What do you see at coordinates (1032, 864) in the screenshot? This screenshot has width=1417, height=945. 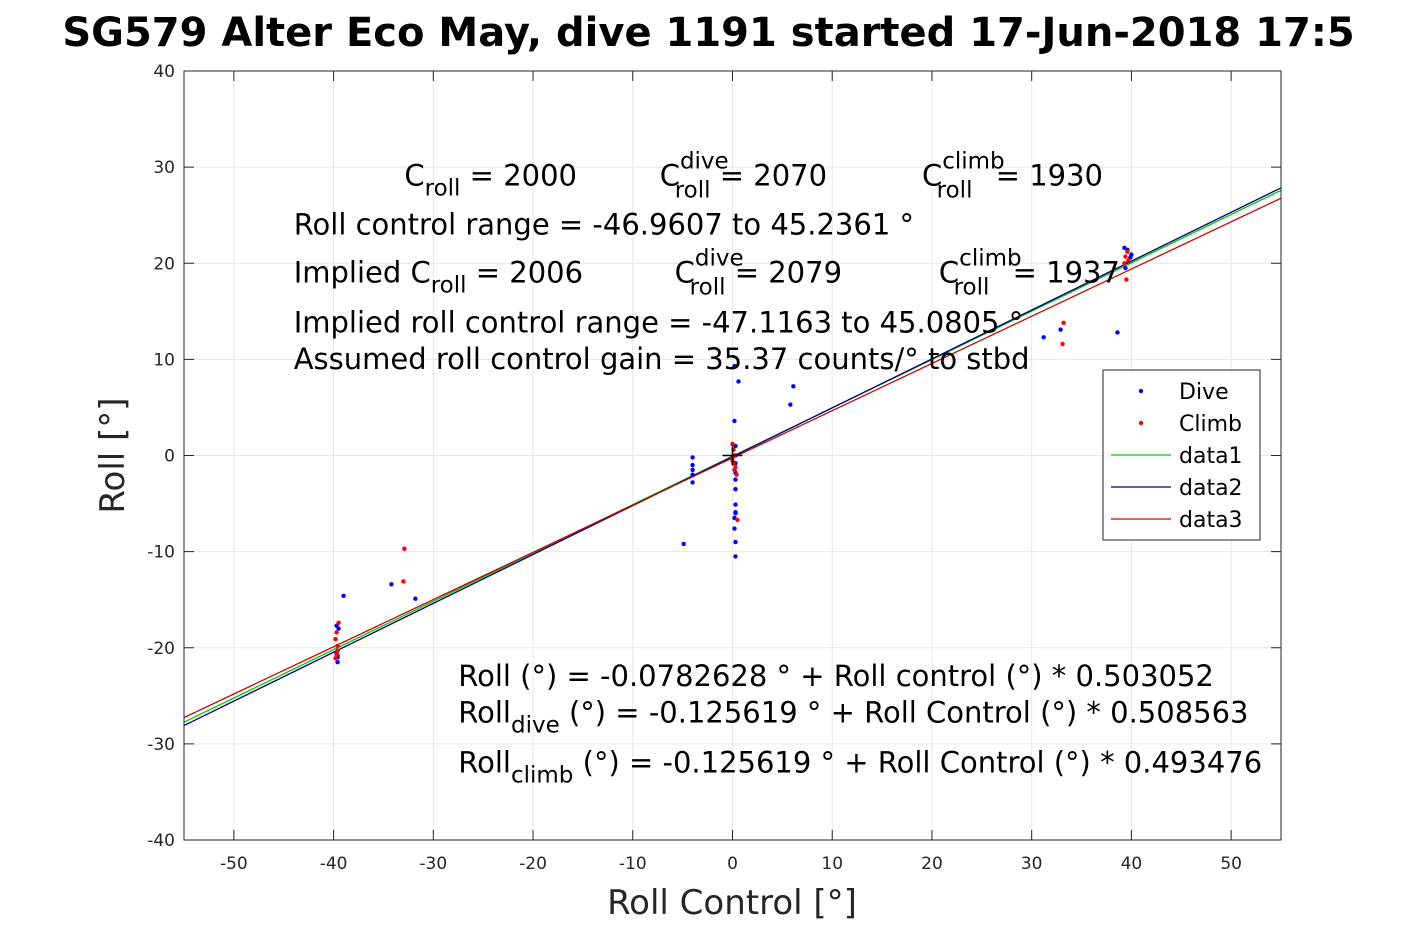 I see `x-tick-label: 30` at bounding box center [1032, 864].